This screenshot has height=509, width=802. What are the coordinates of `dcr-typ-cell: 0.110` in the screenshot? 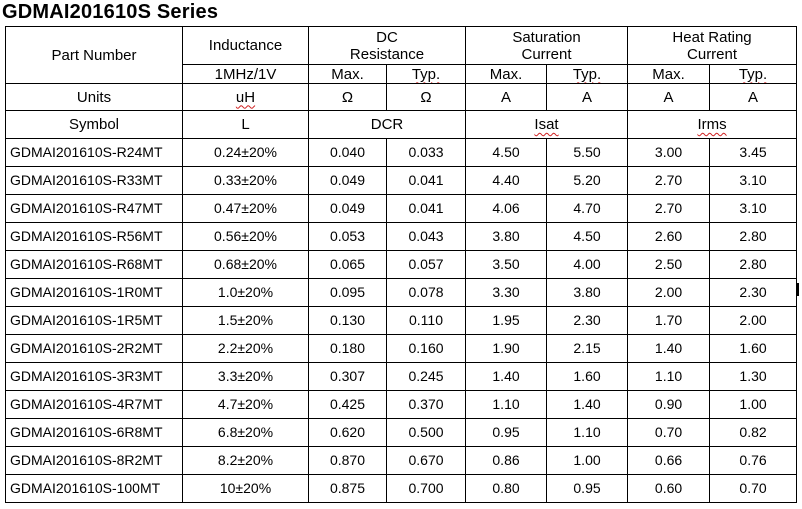 It's located at (426, 320).